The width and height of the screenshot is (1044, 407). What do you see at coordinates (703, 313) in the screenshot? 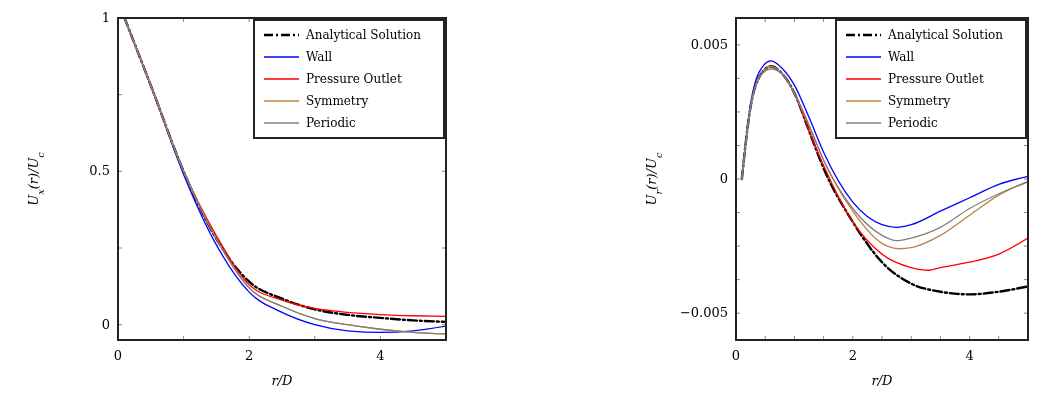
I see `y-tick-label: −0.005` at bounding box center [703, 313].